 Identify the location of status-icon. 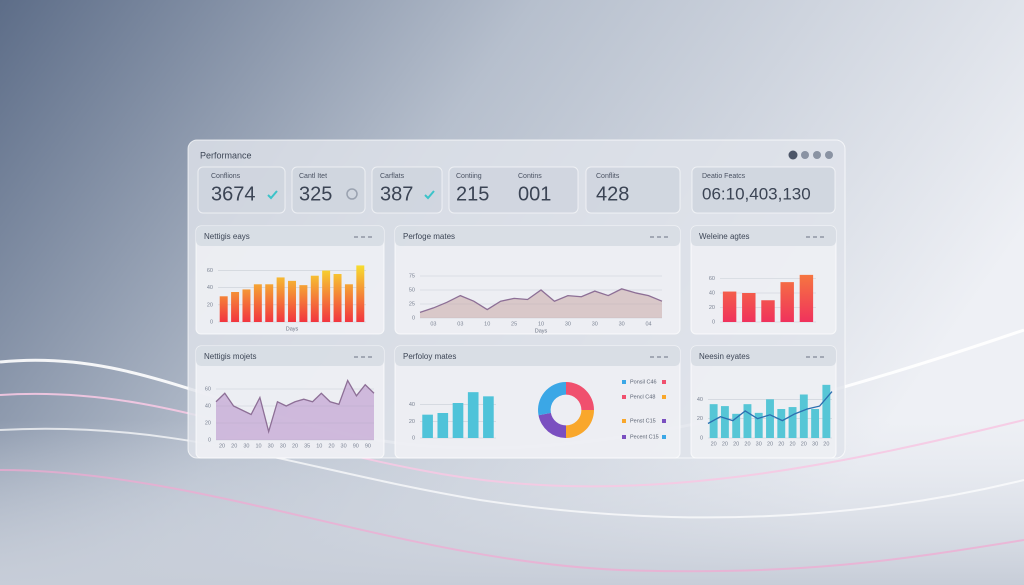
(352, 194).